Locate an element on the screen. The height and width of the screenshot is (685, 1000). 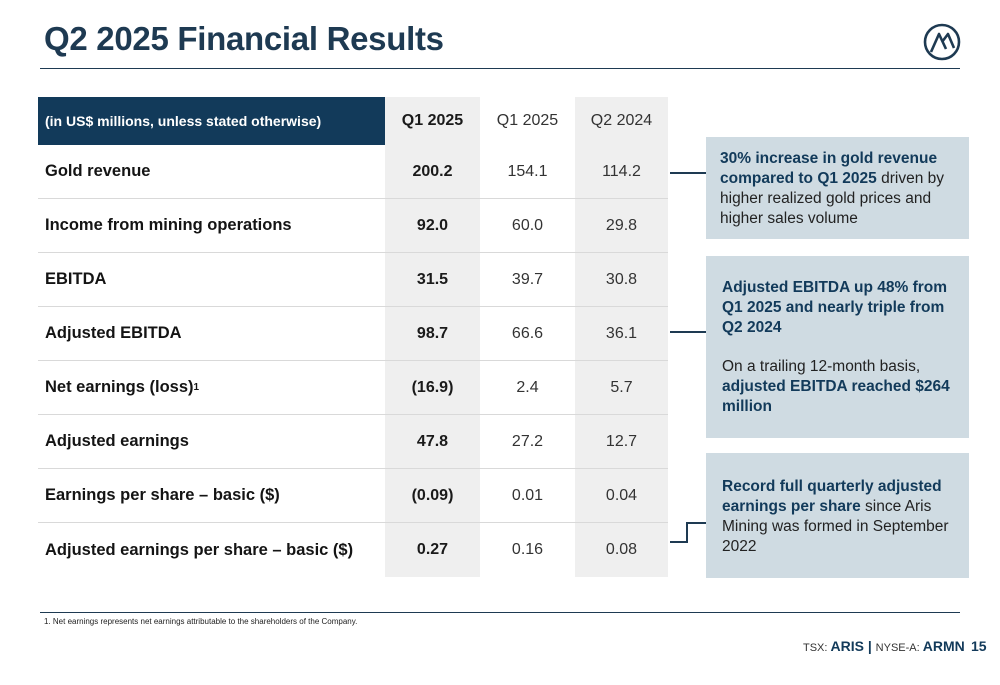
cell-q1-2025-highlight-text: 31.5 is located at coordinates (432, 279).